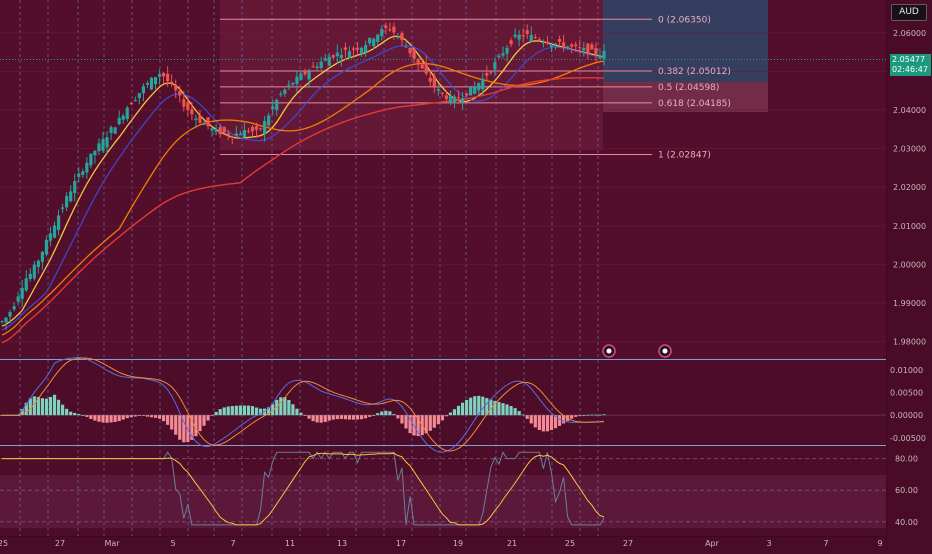  I want to click on macd-tick-label: 0.01000, so click(906, 370).